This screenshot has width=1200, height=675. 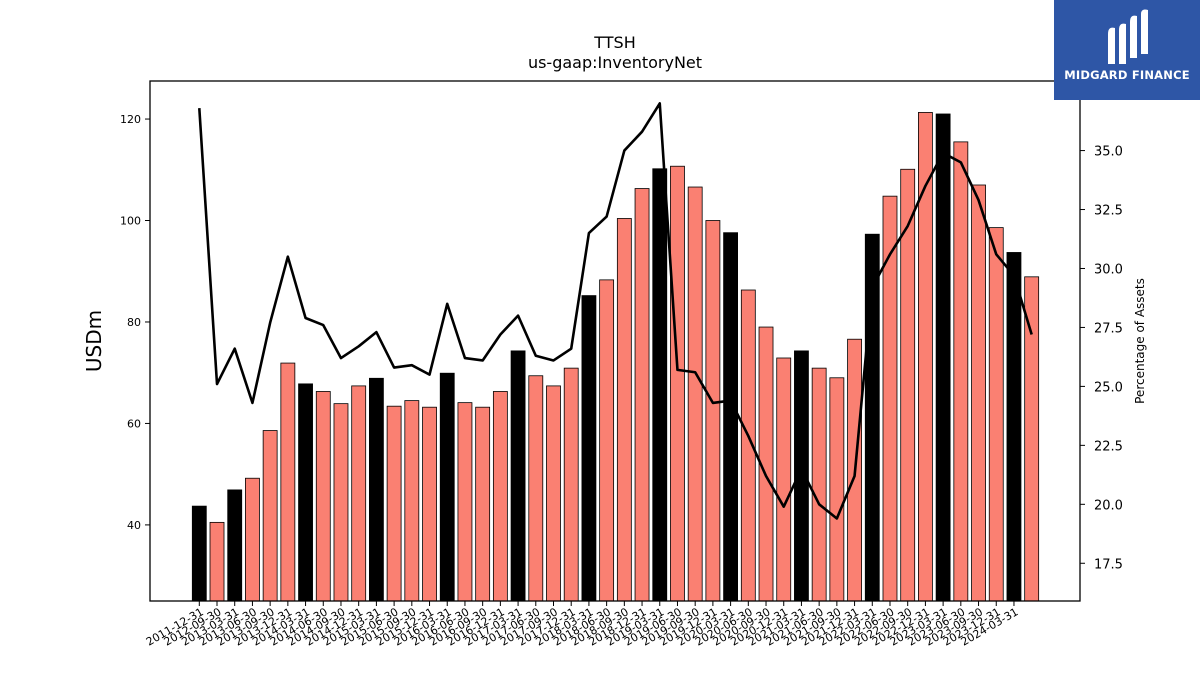 What do you see at coordinates (94, 341) in the screenshot?
I see `y-axis-label: USDm` at bounding box center [94, 341].